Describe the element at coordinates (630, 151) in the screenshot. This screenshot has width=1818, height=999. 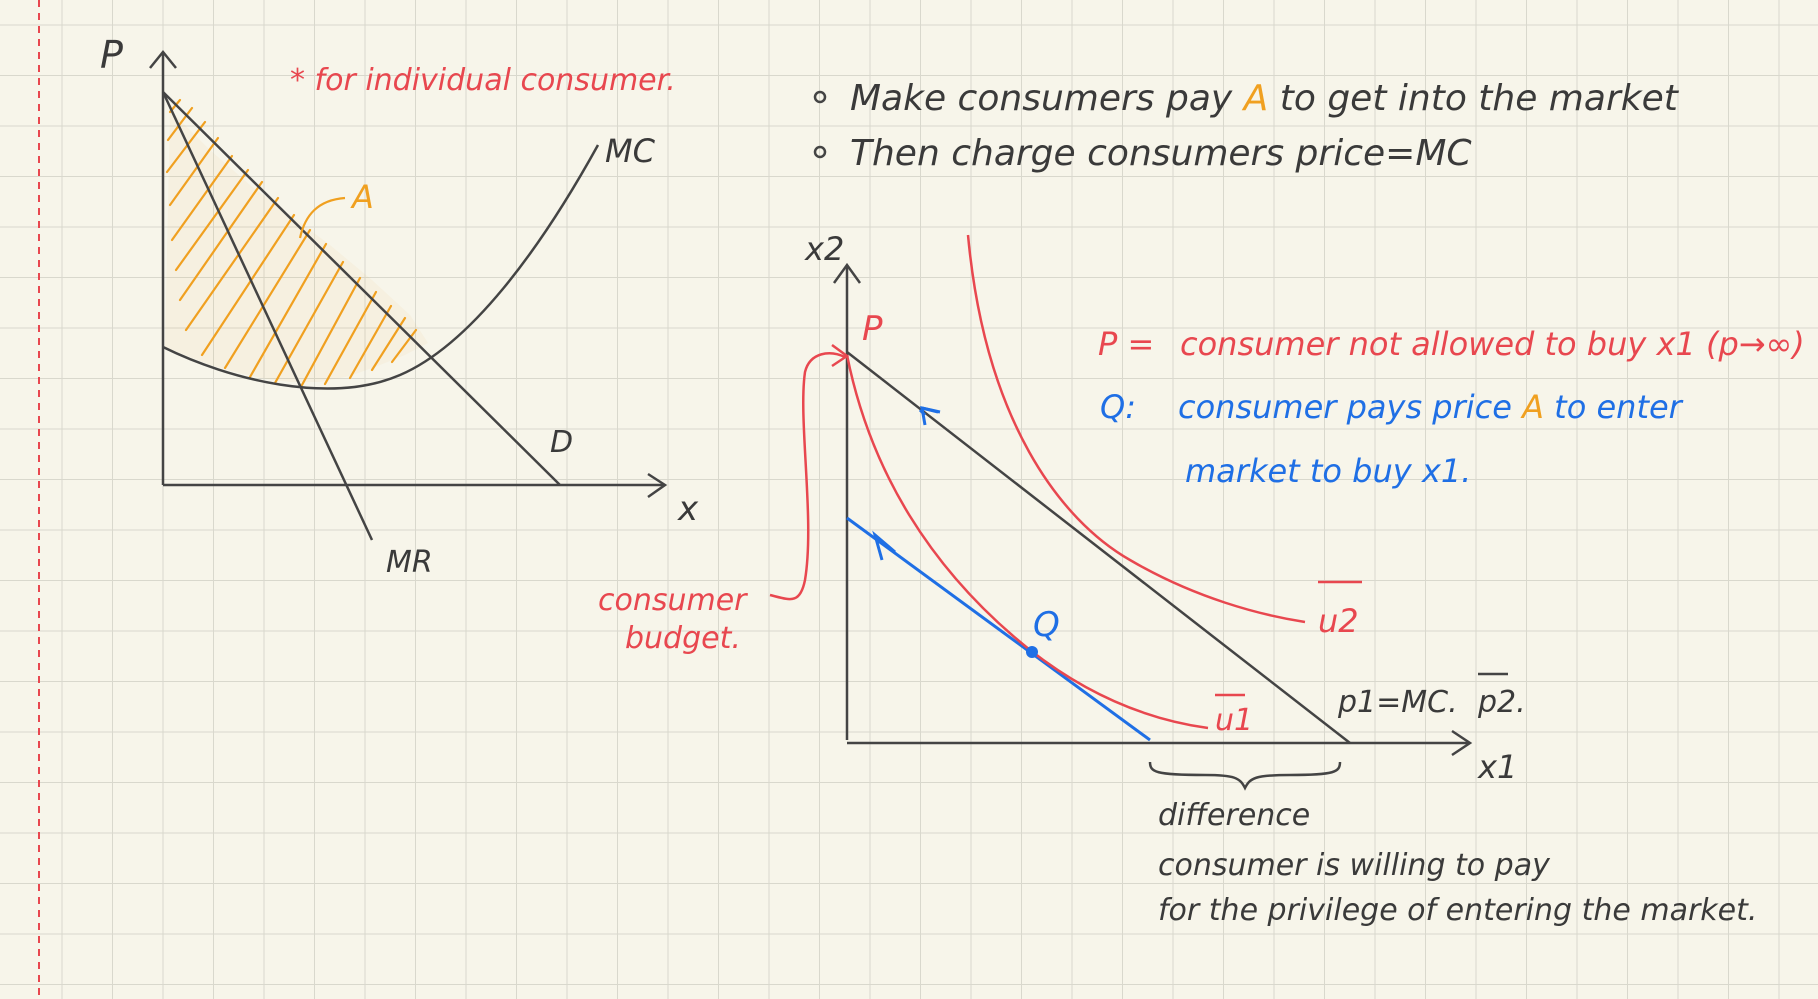
I see `mc-label: MC` at that location.